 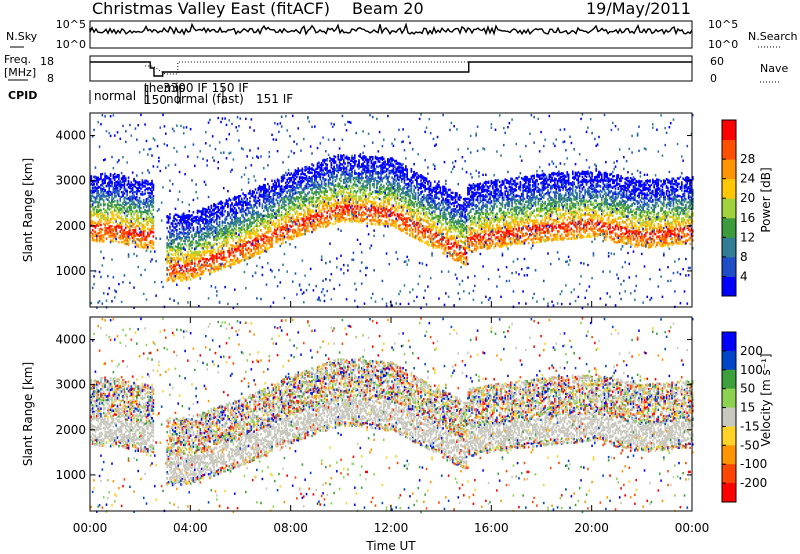 What do you see at coordinates (71, 24) in the screenshot?
I see `nsky-tick-top: 10^5` at bounding box center [71, 24].